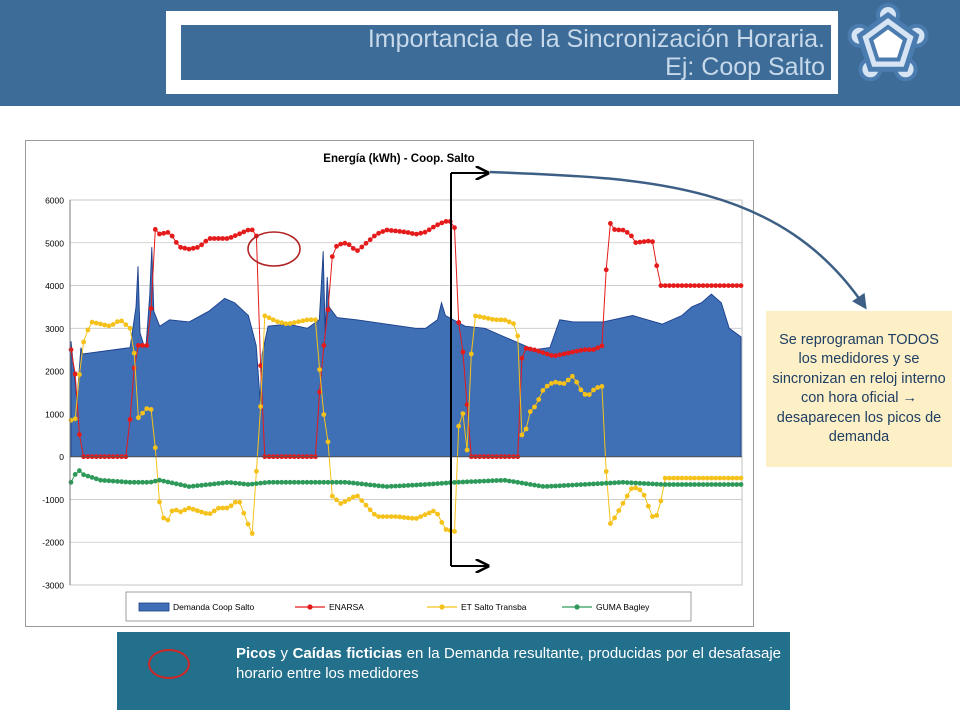 This screenshot has height=720, width=960. What do you see at coordinates (888, 42) in the screenshot?
I see `star-emblem-icon` at bounding box center [888, 42].